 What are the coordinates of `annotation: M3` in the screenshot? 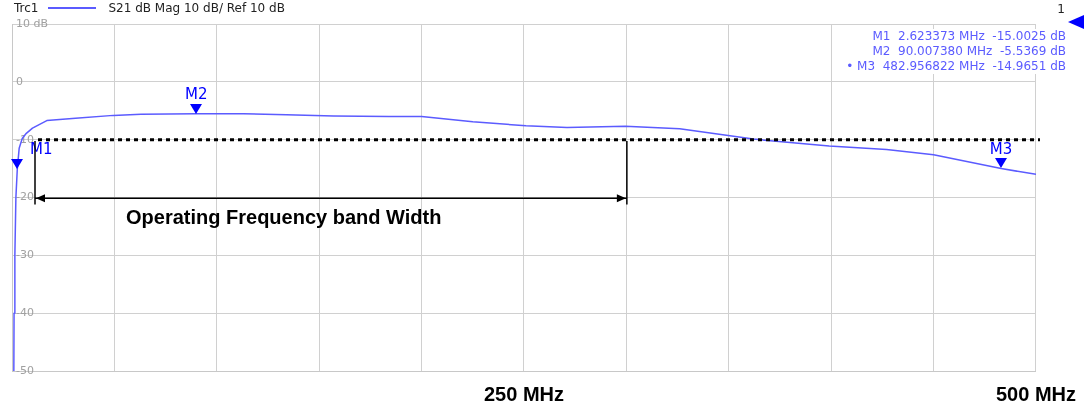 It's located at (1001, 148).